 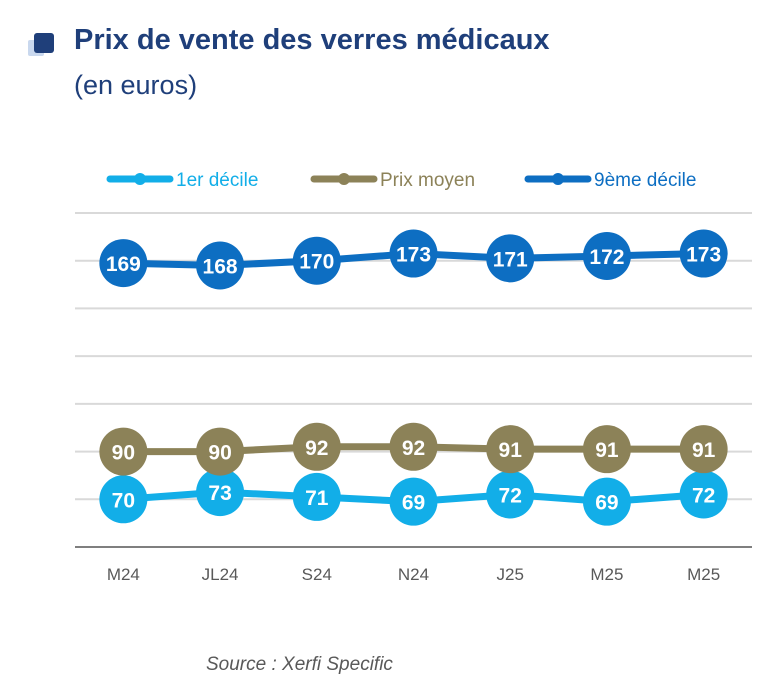 What do you see at coordinates (427, 180) in the screenshot?
I see `legend-label: Prix moyen` at bounding box center [427, 180].